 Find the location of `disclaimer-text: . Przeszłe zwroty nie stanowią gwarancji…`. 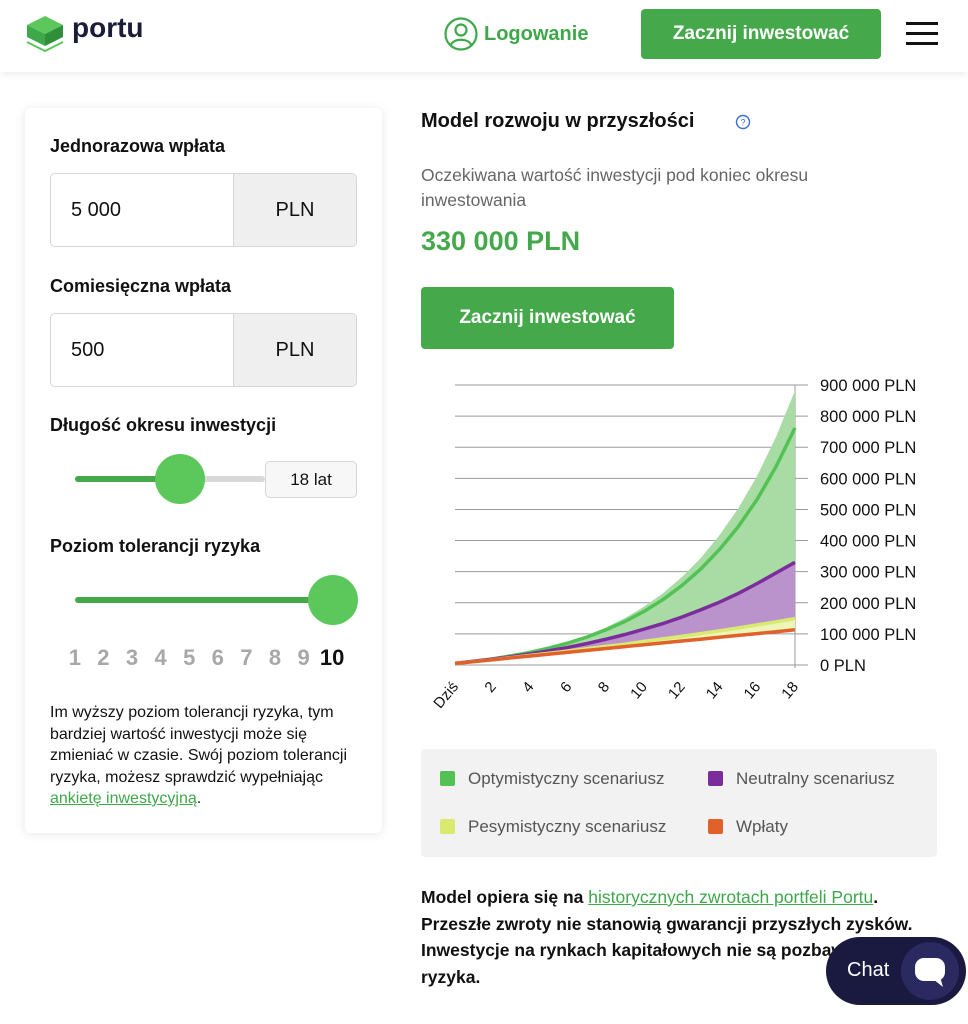

disclaimer-text: . Przeszłe zwroty nie stanowią gwarancji… is located at coordinates (667, 937).